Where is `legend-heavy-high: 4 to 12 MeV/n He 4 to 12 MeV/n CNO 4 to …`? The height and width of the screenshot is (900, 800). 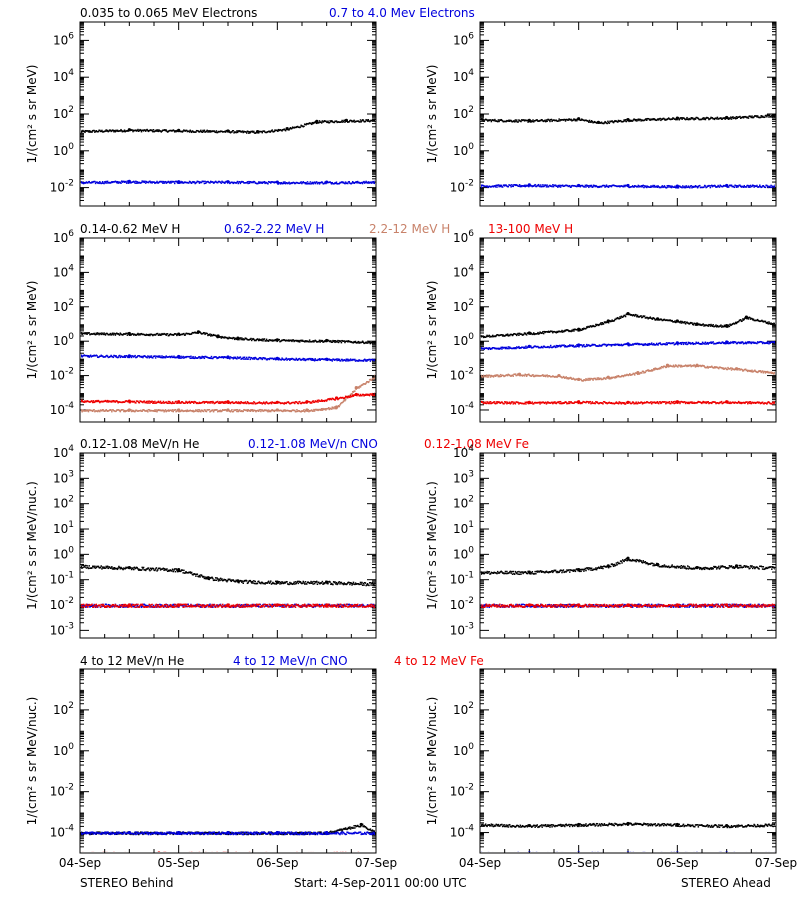 legend-heavy-high: 4 to 12 MeV/n He 4 to 12 MeV/n CNO 4 to … is located at coordinates (400, 661).